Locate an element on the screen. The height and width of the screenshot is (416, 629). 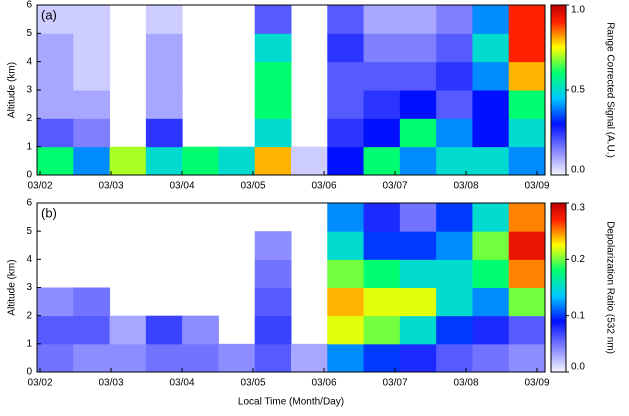
y-tick-label: 2 is located at coordinates (29, 118).